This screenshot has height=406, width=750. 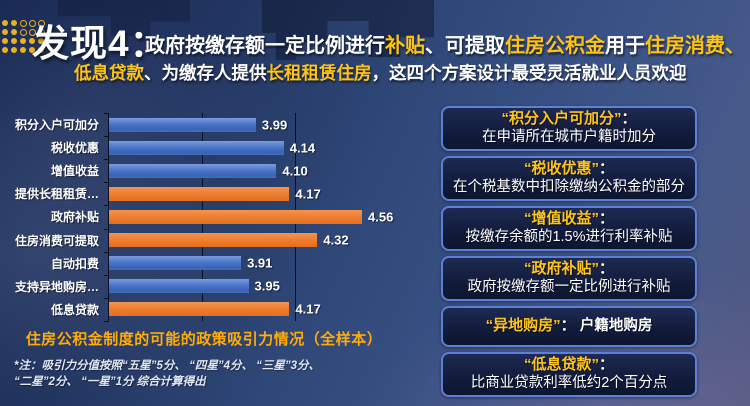 I want to click on headline-segment: 补贴, so click(x=405, y=46).